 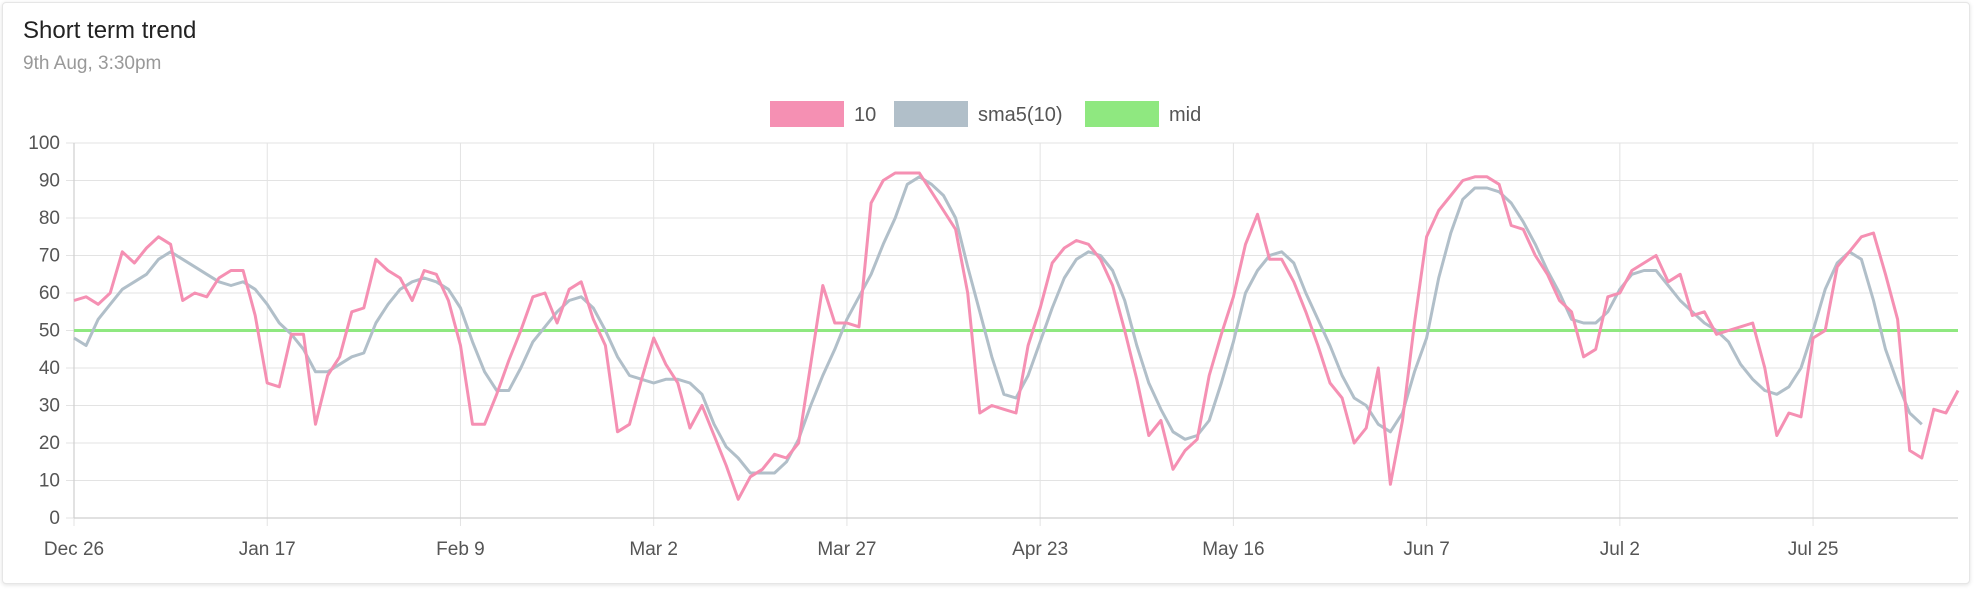 I want to click on legend-item-mid-swatch, so click(x=1122, y=114).